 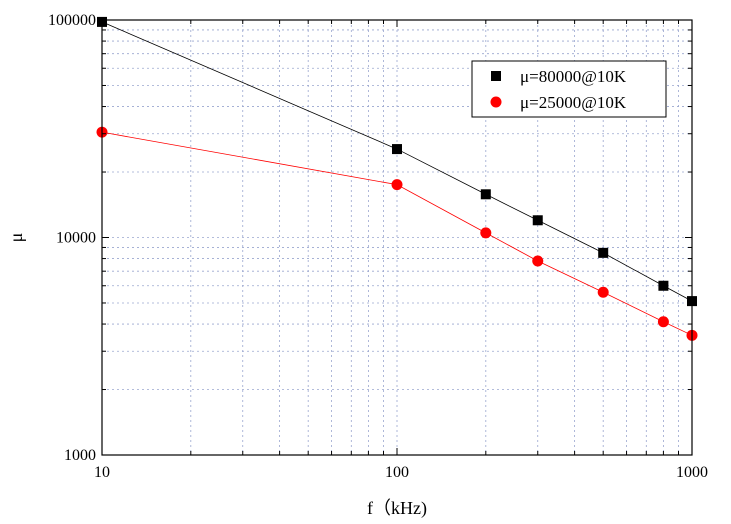 I want to click on legend-item: μ=80000@10K, so click(x=559, y=76).